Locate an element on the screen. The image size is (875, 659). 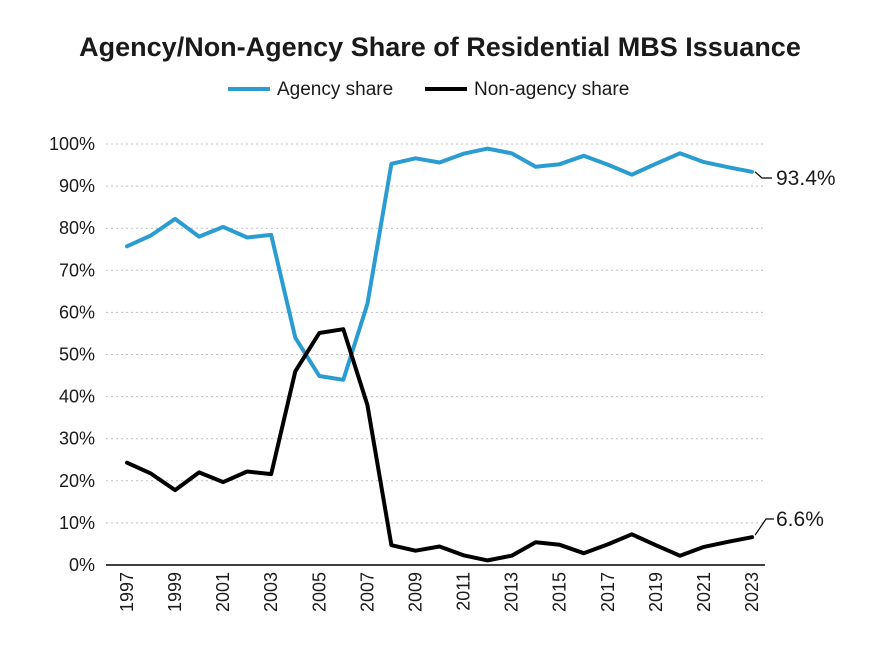
y-tick-label: 60% is located at coordinates (77, 312).